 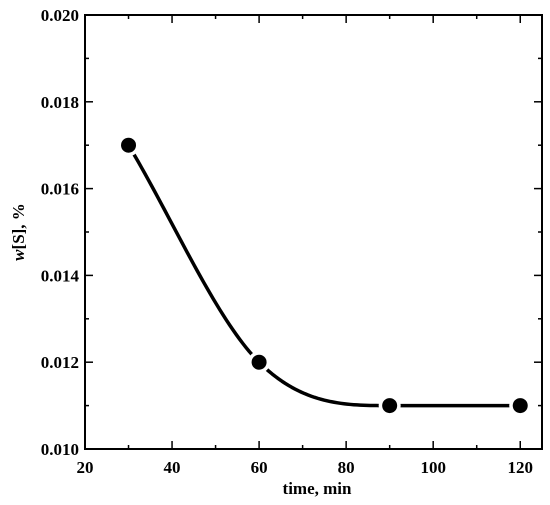 What do you see at coordinates (520, 467) in the screenshot?
I see `x-tick-label: 120` at bounding box center [520, 467].